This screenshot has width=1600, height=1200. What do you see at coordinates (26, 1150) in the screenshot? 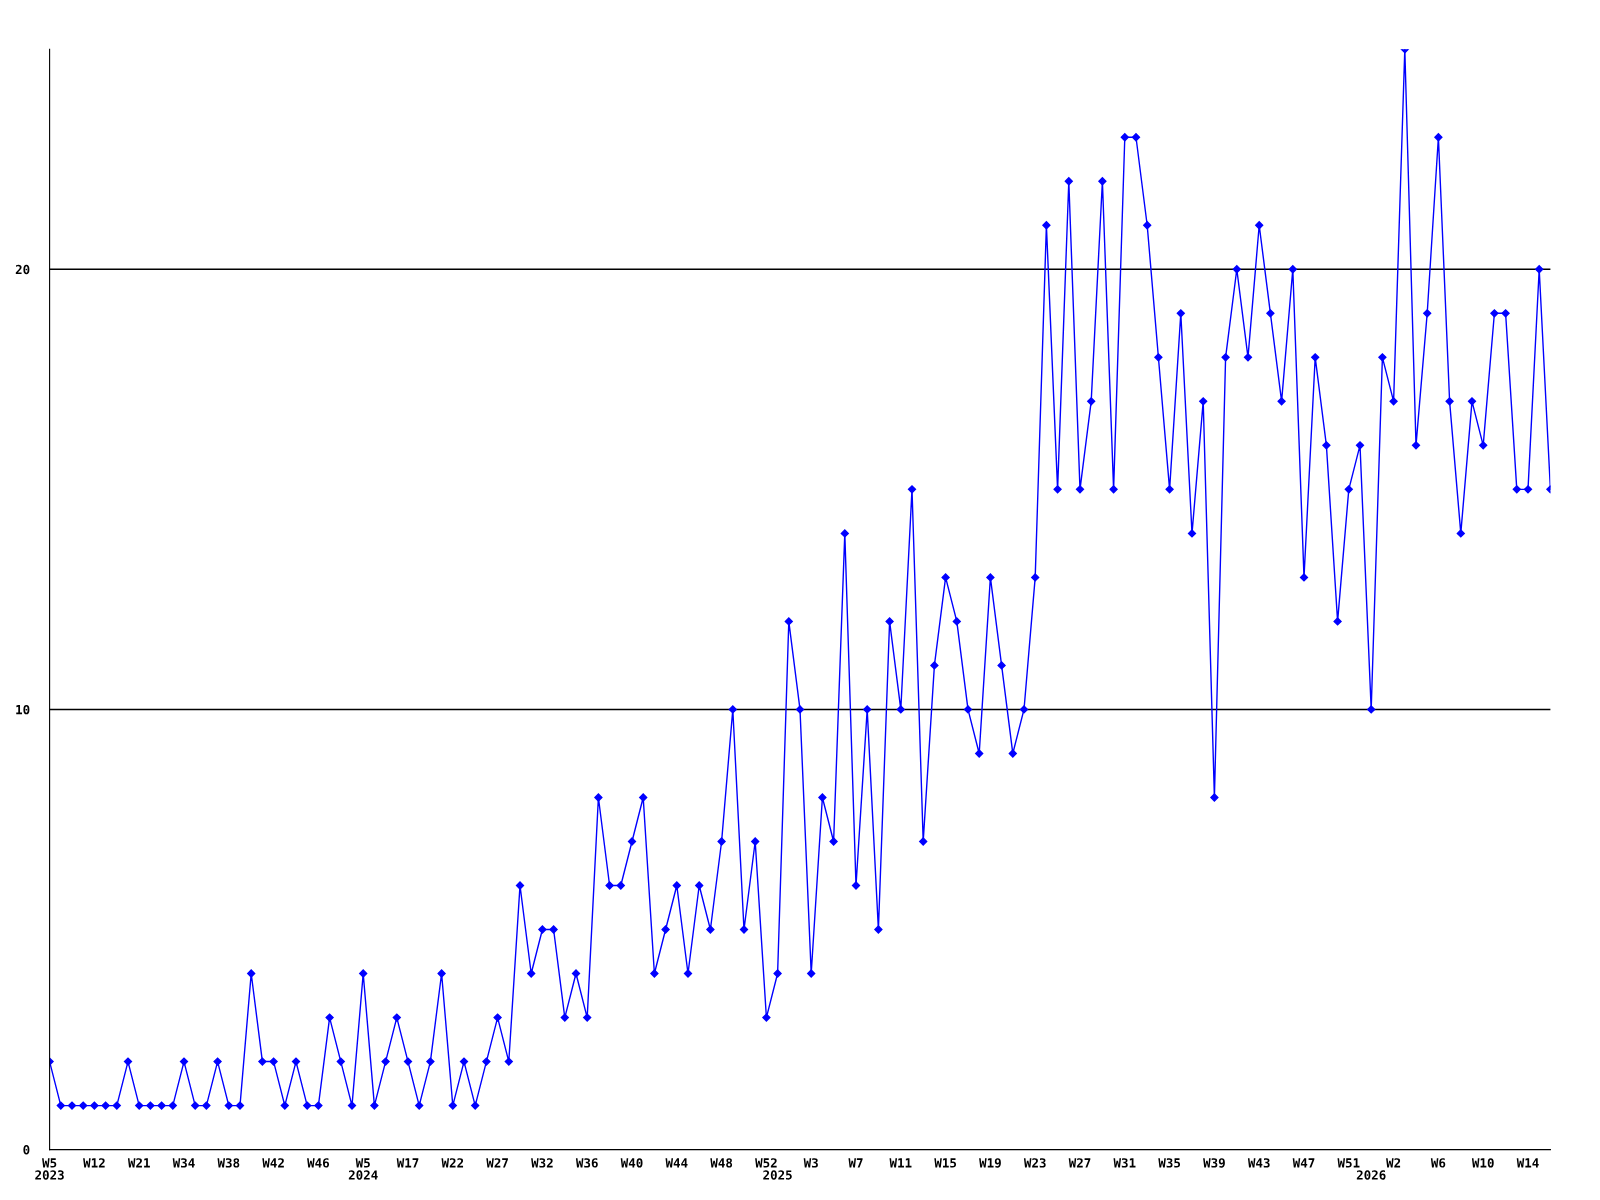
I see `y-tick-label: 0` at bounding box center [26, 1150].